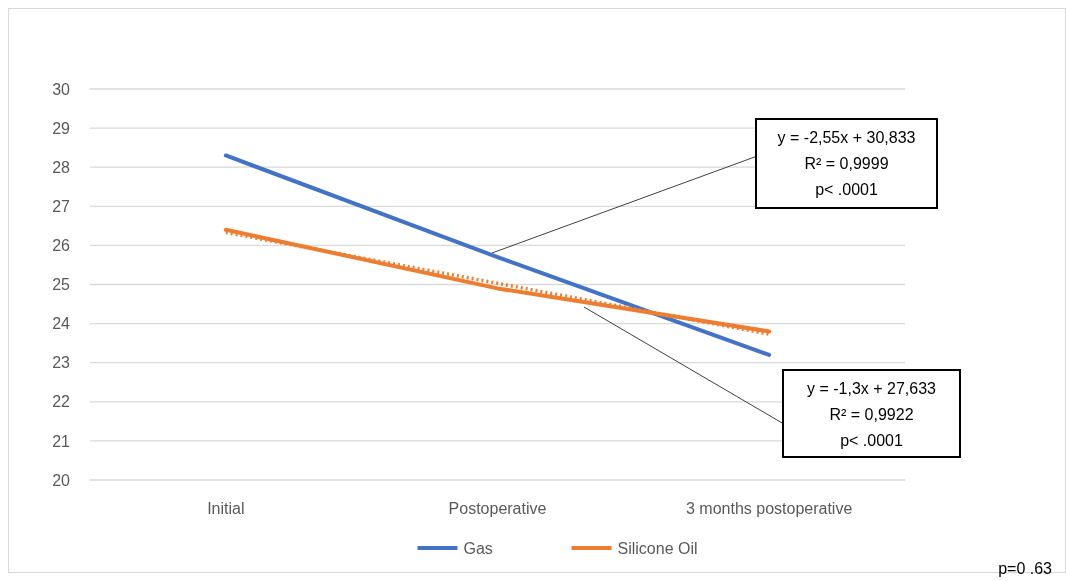 The image size is (1066, 581). I want to click on y-tick-label: 25, so click(61, 285).